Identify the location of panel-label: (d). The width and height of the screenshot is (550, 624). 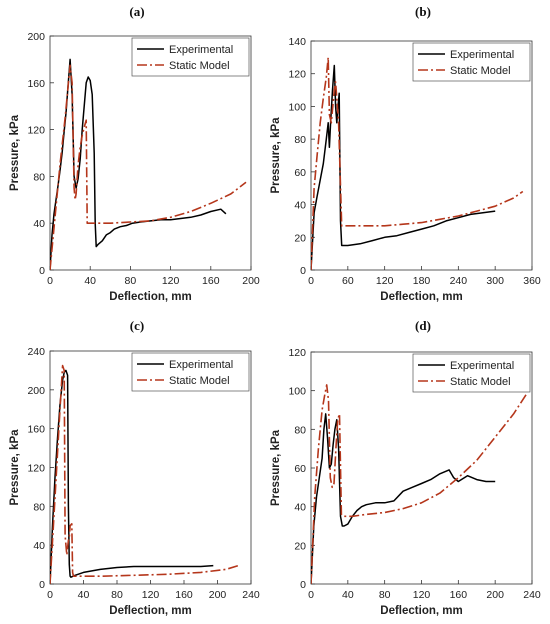
(423, 325).